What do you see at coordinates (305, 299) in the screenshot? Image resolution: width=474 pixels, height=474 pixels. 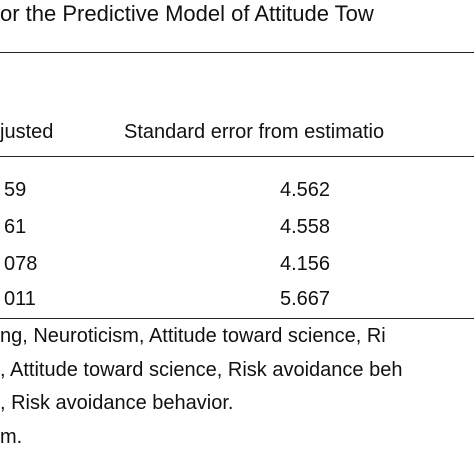 I see `table-cell: 5.667` at bounding box center [305, 299].